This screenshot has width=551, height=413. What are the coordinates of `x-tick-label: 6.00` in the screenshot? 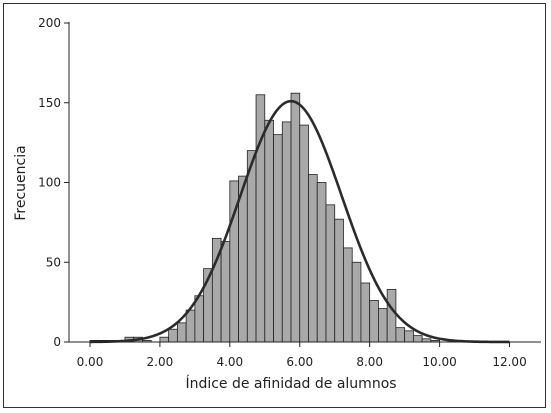 It's located at (299, 362).